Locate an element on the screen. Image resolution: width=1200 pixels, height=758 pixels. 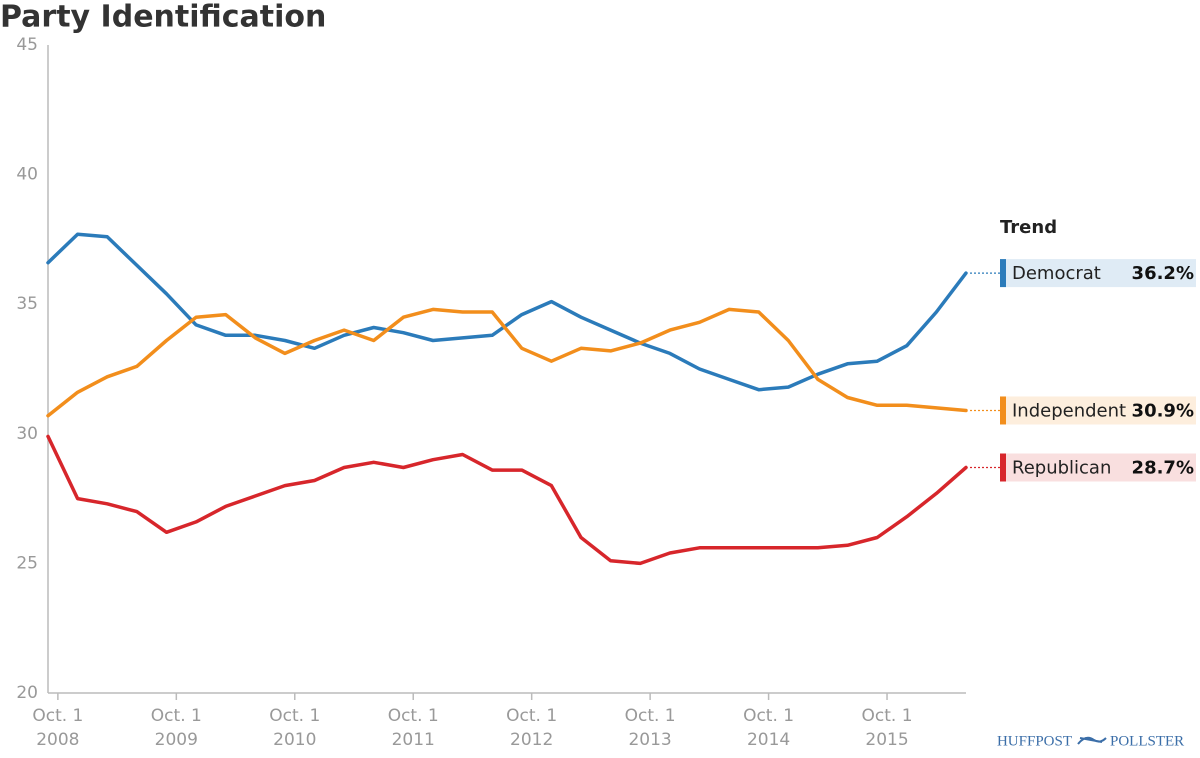
trend-value: 36.2% is located at coordinates (1163, 273).